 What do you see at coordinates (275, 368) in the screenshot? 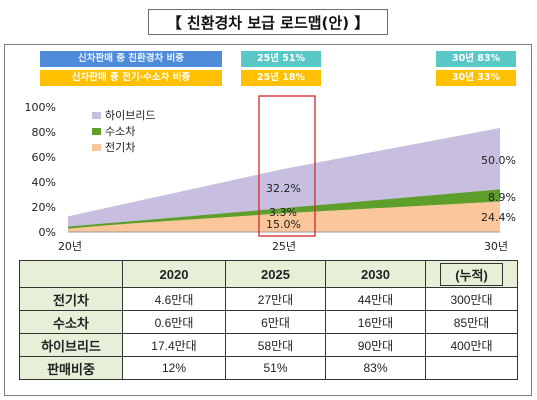
I see `table-cell: 51%` at bounding box center [275, 368].